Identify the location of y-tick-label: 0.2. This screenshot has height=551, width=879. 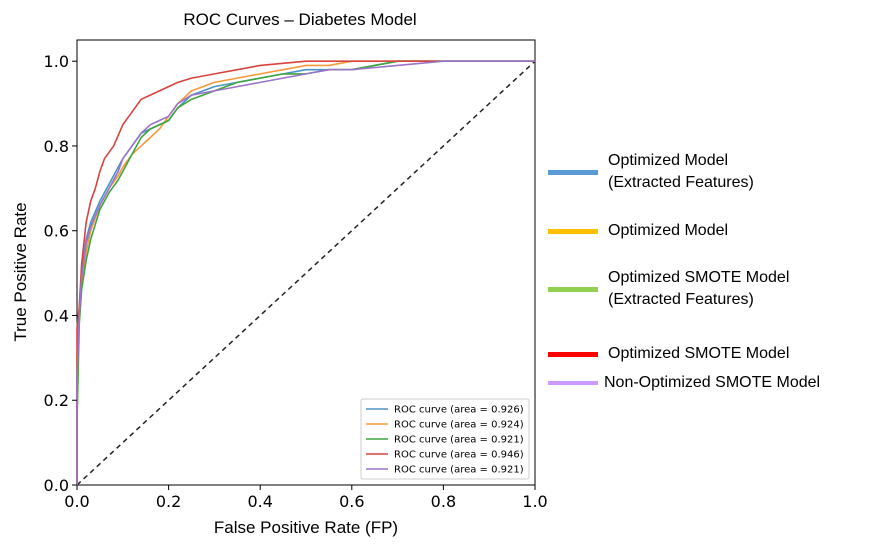
(56, 400).